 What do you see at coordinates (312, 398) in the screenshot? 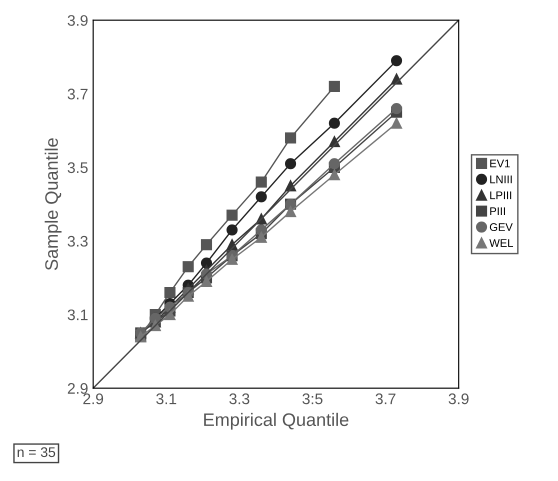
I see `x-tick-label: 3:5` at bounding box center [312, 398].